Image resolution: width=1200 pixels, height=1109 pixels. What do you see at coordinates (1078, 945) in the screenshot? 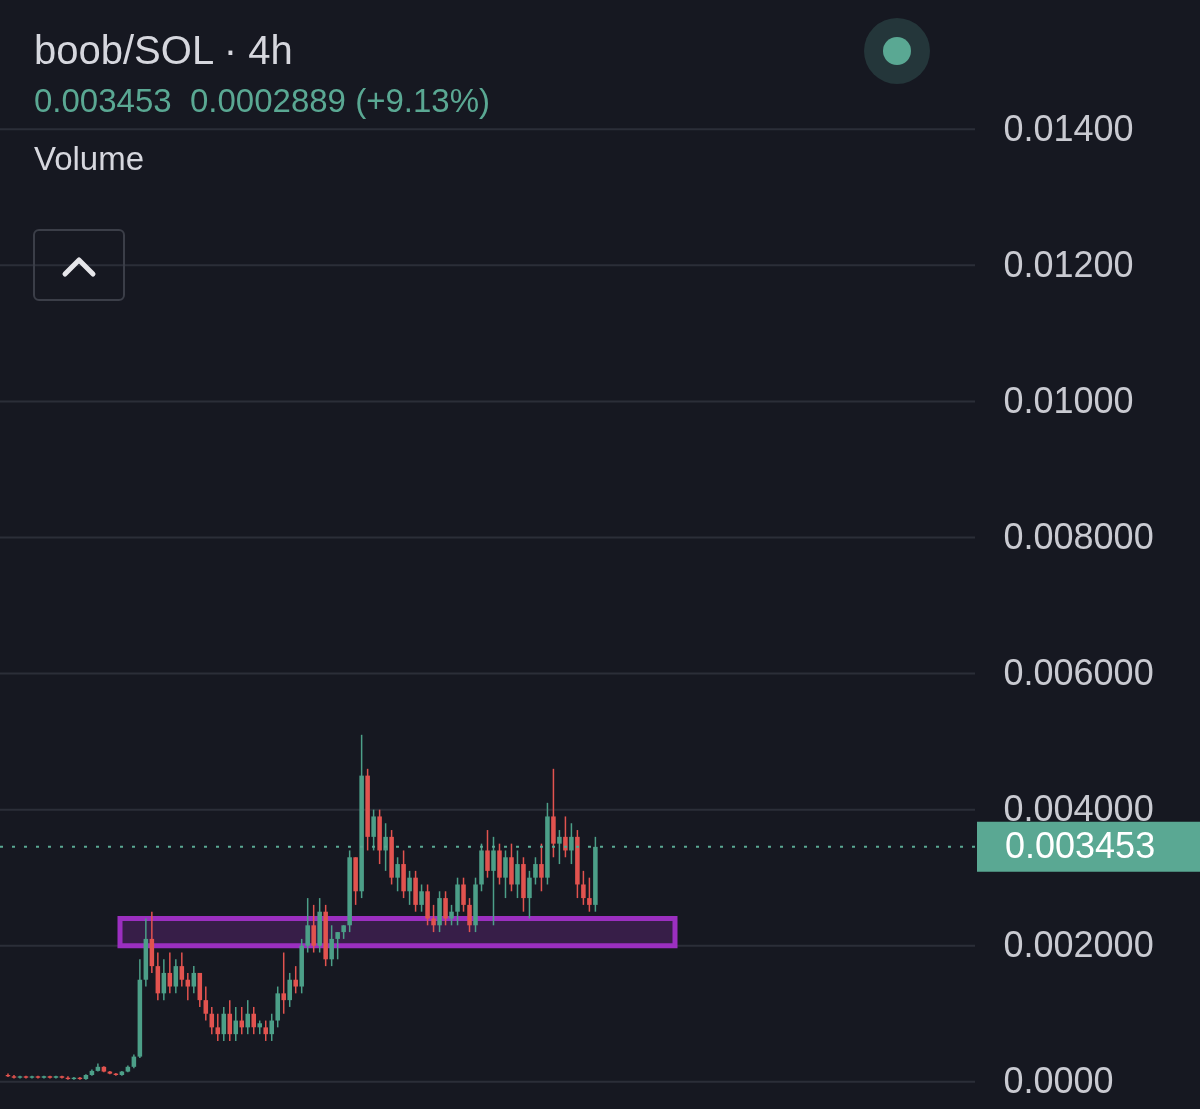
I see `y-tick-label: 0.002000` at bounding box center [1078, 945].